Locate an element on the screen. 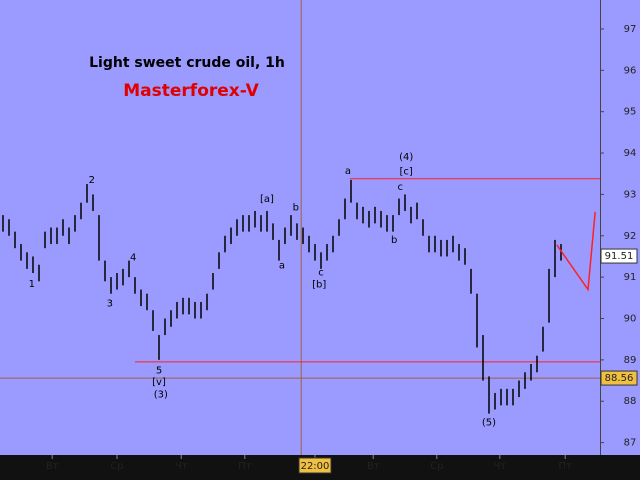 This screenshot has width=640, height=480. y-tick-label: 91 is located at coordinates (630, 277).